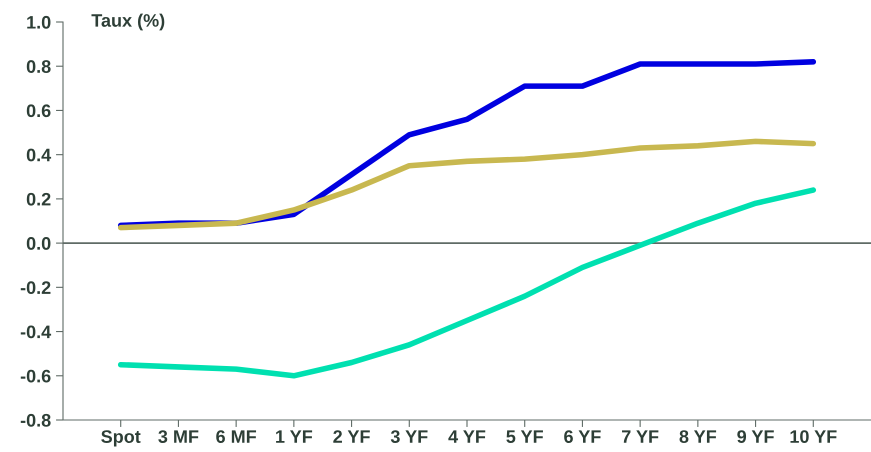  What do you see at coordinates (755, 436) in the screenshot?
I see `x-tick-label: 9 YF` at bounding box center [755, 436].